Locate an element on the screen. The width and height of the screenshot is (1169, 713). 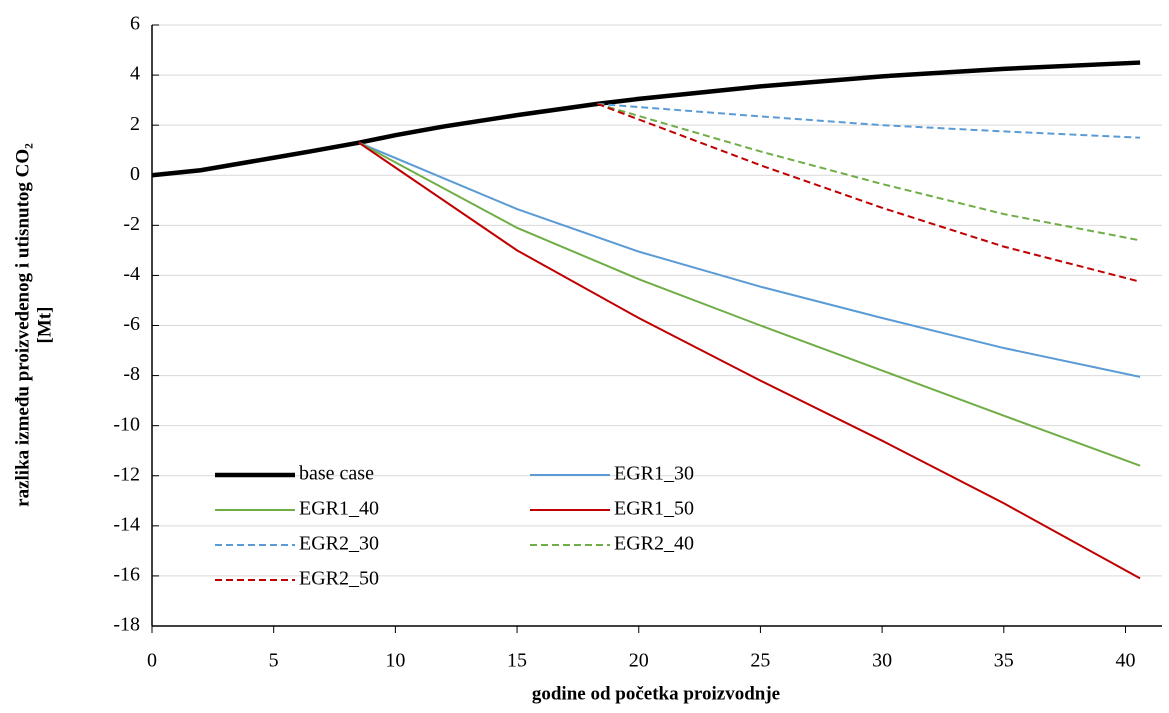
y-tick-label: 0 is located at coordinates (135, 174).